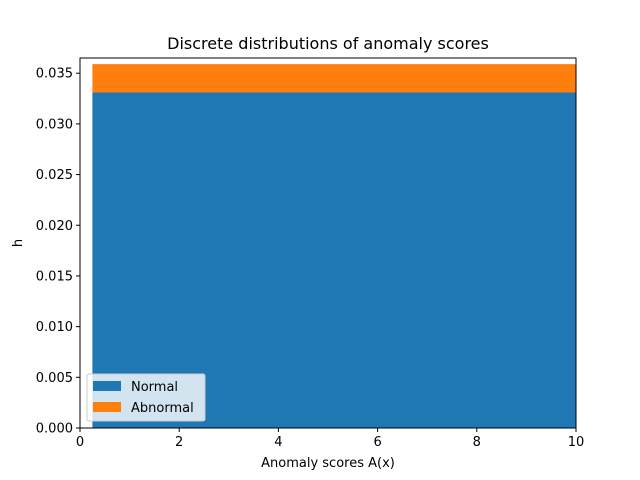 This screenshot has height=480, width=640. I want to click on x-tick-label: 4, so click(278, 442).